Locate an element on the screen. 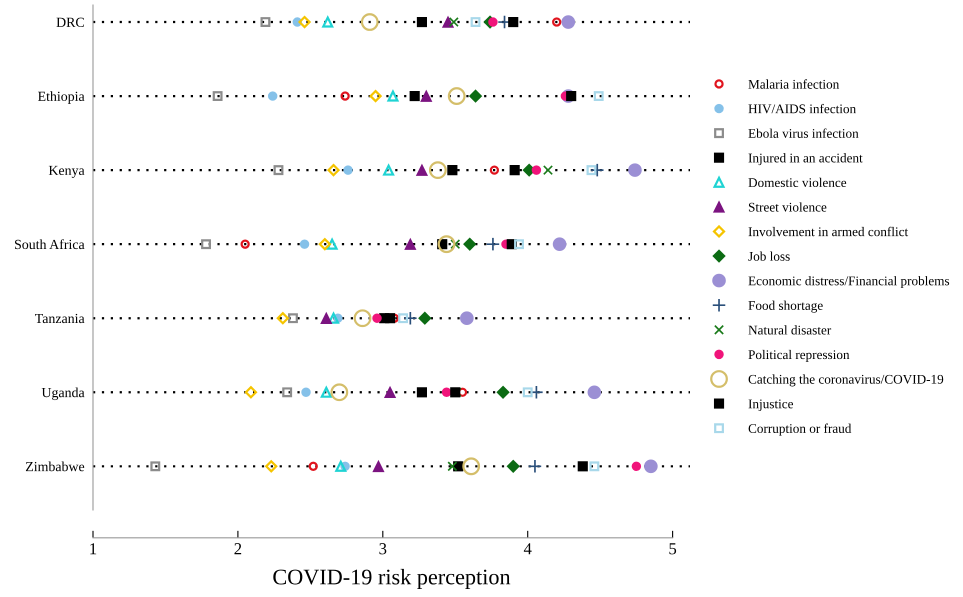  legend-label: Ebola virus infection is located at coordinates (803, 133).